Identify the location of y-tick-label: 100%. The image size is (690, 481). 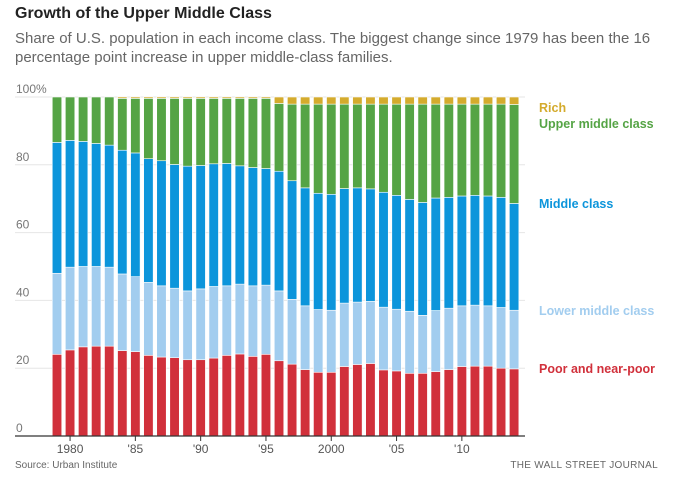
(31, 89).